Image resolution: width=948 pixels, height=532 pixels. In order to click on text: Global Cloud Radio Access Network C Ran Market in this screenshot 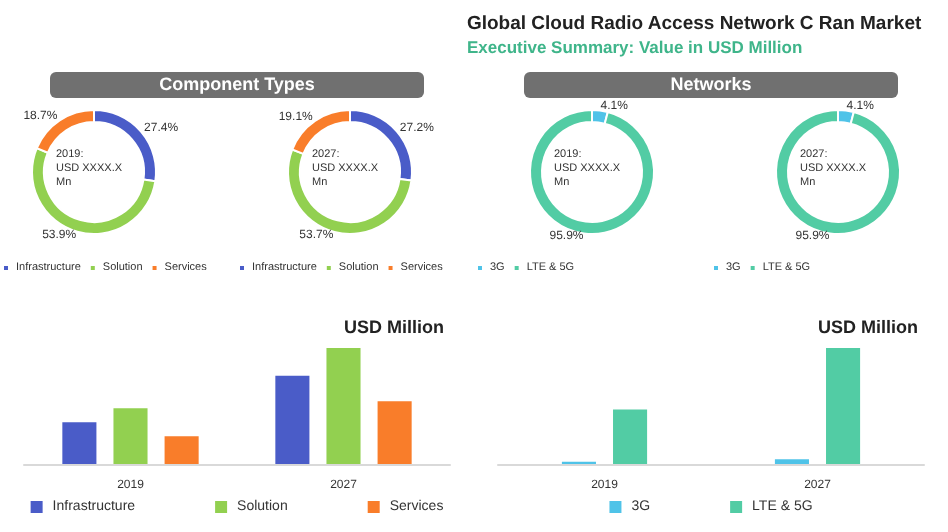, I will do `click(694, 24)`.